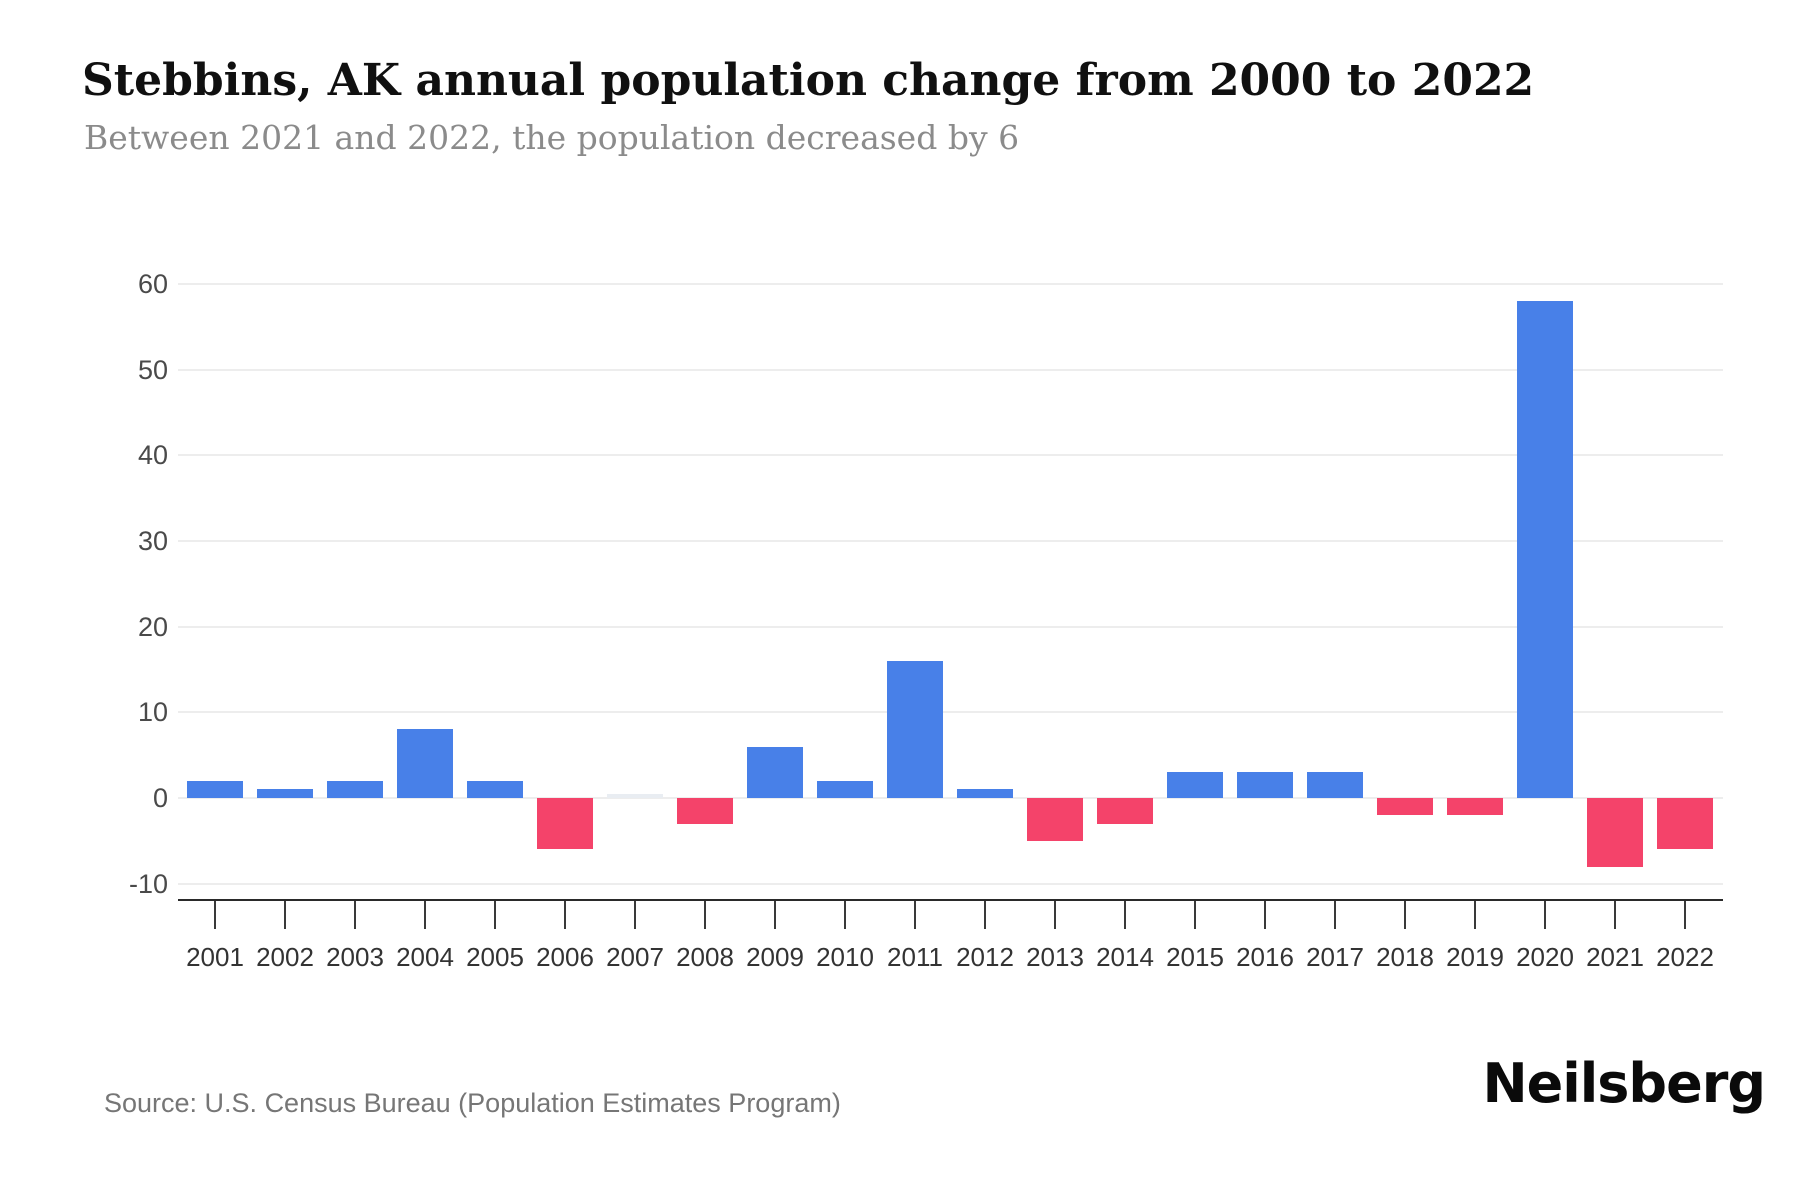 This screenshot has height=1200, width=1800. Describe the element at coordinates (845, 789) in the screenshot. I see `bar-2010` at that location.